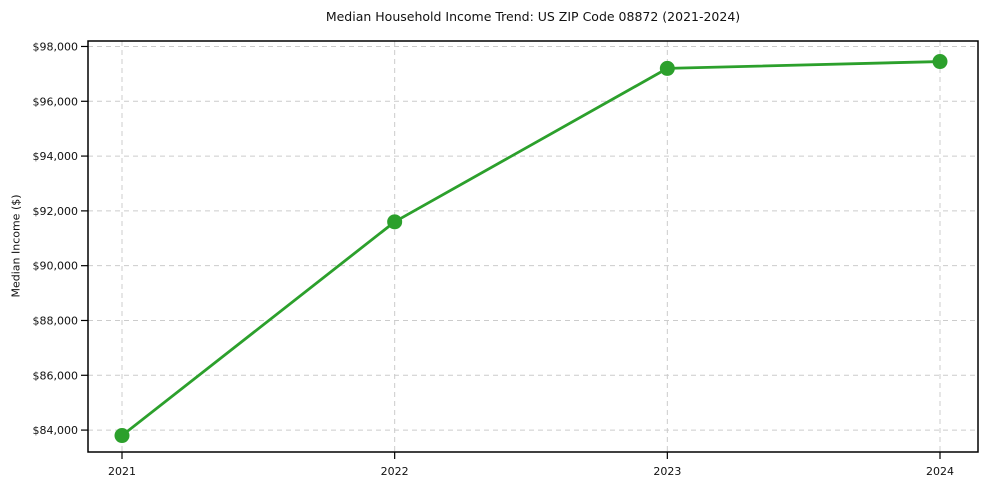 This screenshot has height=490, width=989. What do you see at coordinates (56, 46) in the screenshot?
I see `y-tick-label: $98,000` at bounding box center [56, 46].